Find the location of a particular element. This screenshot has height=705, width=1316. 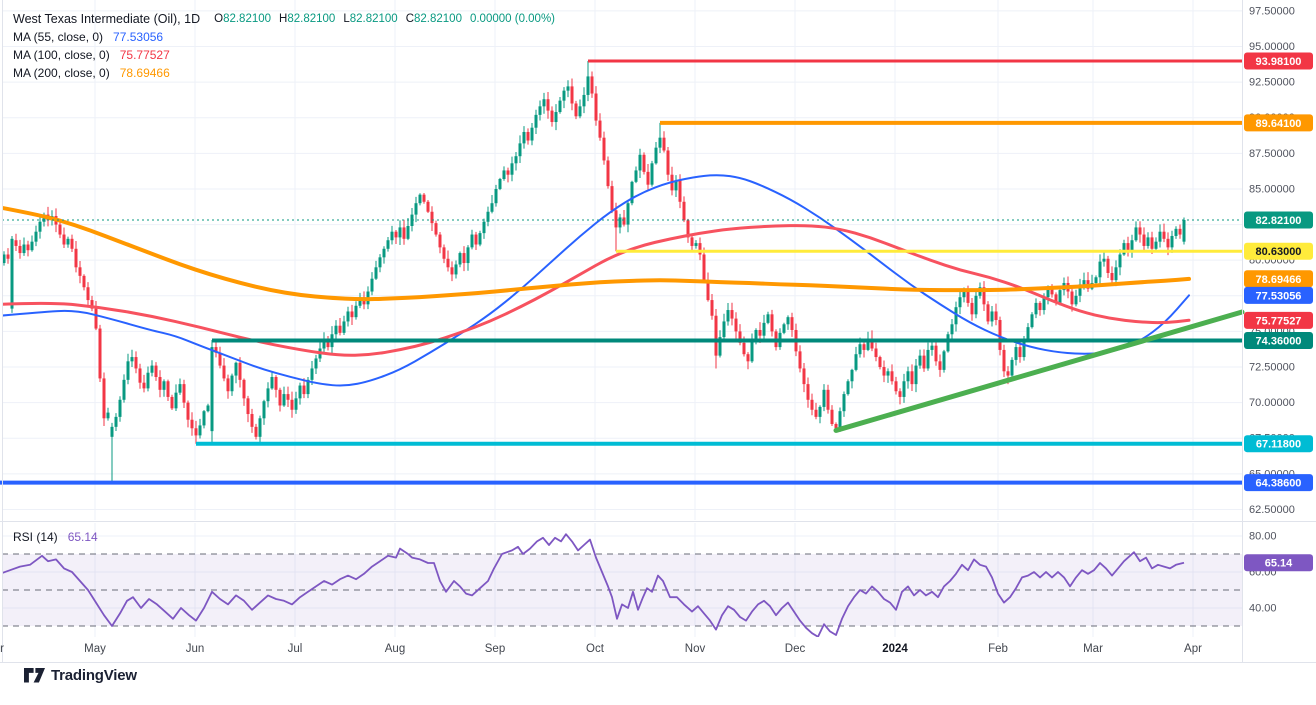

month-label: Apr is located at coordinates (2, 649).